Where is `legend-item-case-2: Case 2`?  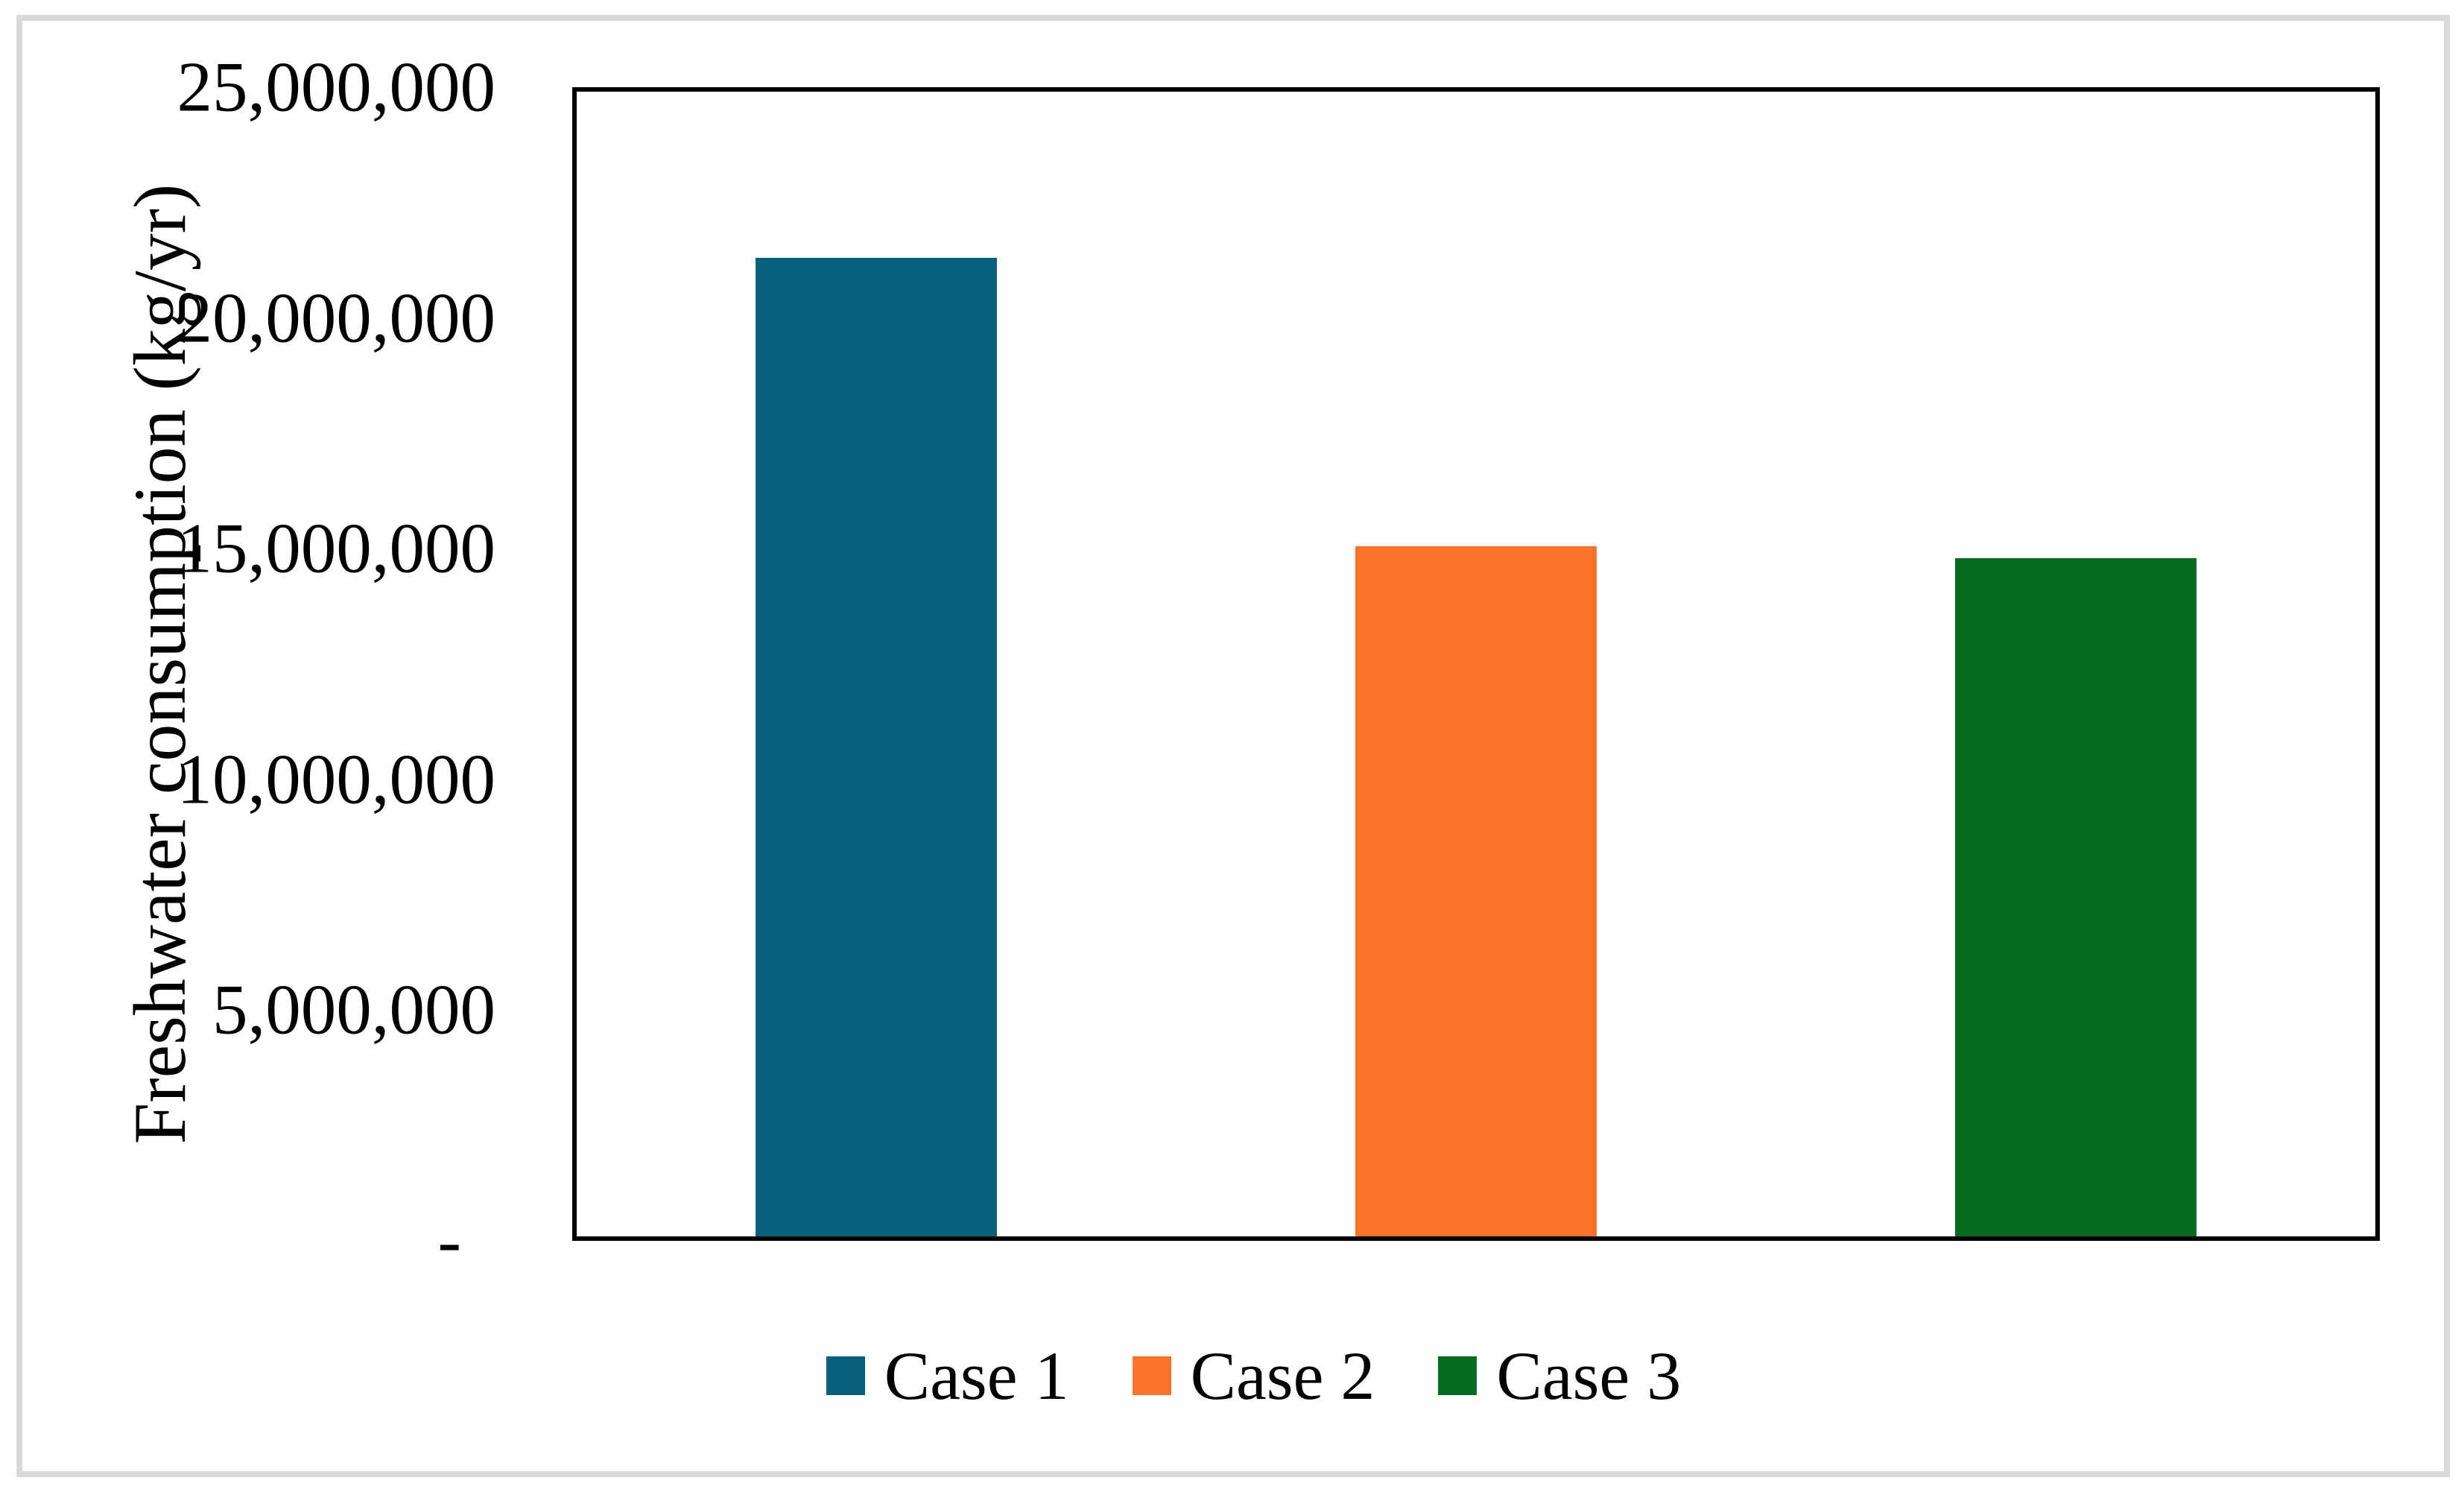
legend-item-case-2: Case 2 is located at coordinates (1253, 1376).